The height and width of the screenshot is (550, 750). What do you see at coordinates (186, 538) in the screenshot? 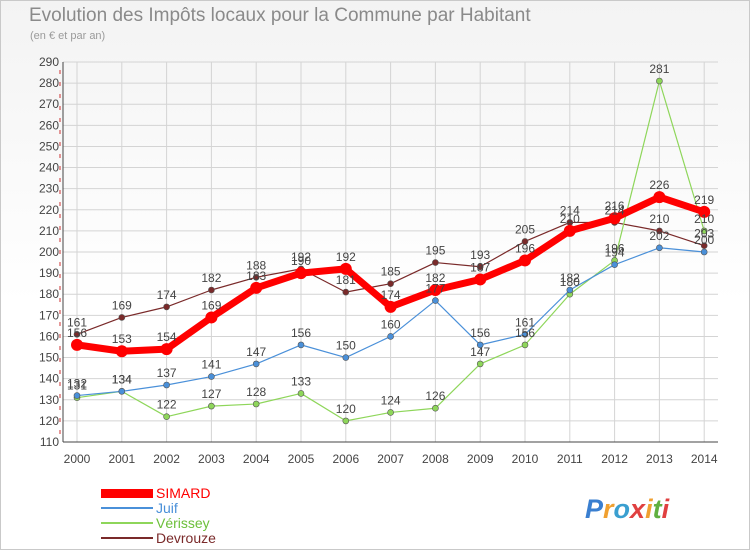
I see `legend-label-devrouze: Devrouze` at bounding box center [186, 538].